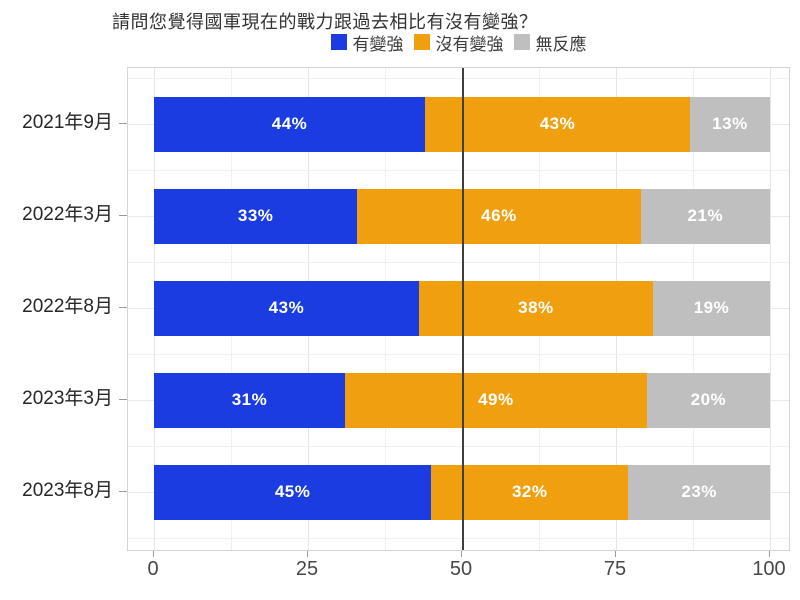 The width and height of the screenshot is (800, 600). What do you see at coordinates (67, 306) in the screenshot?
I see `y-axis-label: 2022年8月` at bounding box center [67, 306].